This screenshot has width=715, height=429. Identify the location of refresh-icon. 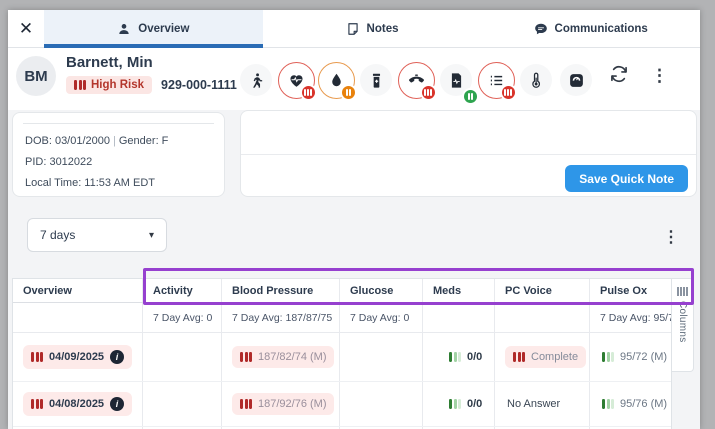
(619, 74).